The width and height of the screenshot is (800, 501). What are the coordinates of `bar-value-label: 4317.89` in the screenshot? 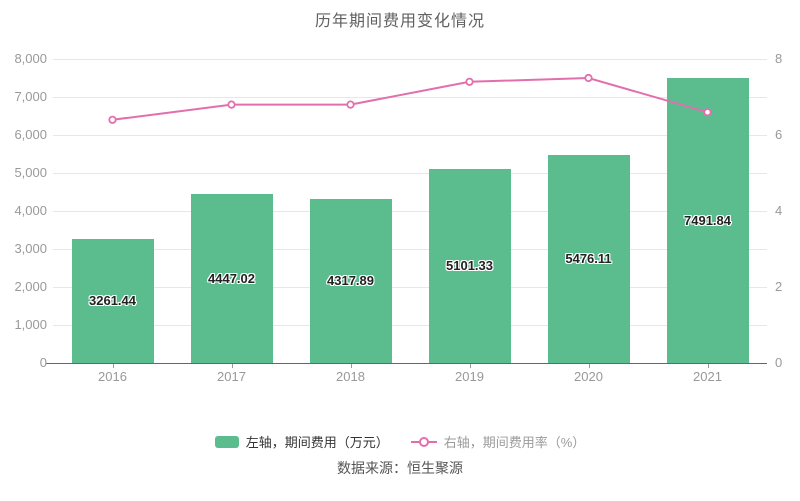 It's located at (350, 280).